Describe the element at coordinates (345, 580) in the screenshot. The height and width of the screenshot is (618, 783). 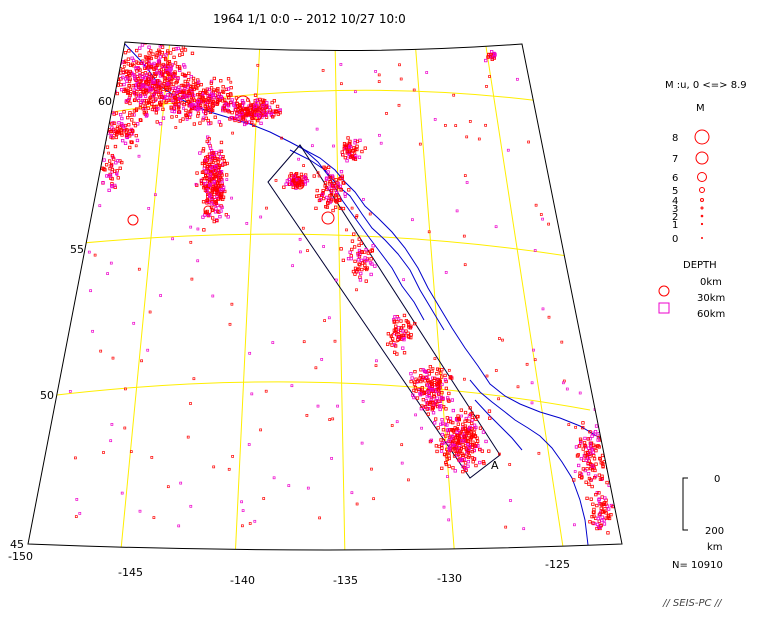
I see `lon-label-135: -135` at that location.